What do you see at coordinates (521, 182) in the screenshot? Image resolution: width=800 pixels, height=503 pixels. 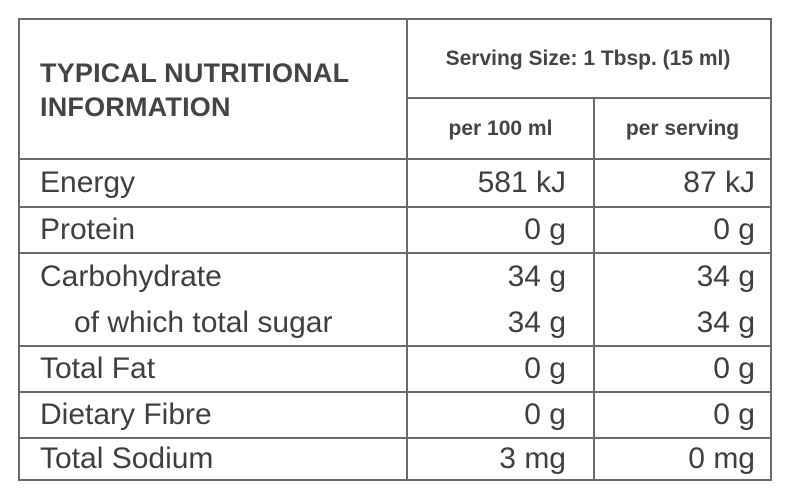 I see `energy-per-100ml: 581 kJ` at bounding box center [521, 182].